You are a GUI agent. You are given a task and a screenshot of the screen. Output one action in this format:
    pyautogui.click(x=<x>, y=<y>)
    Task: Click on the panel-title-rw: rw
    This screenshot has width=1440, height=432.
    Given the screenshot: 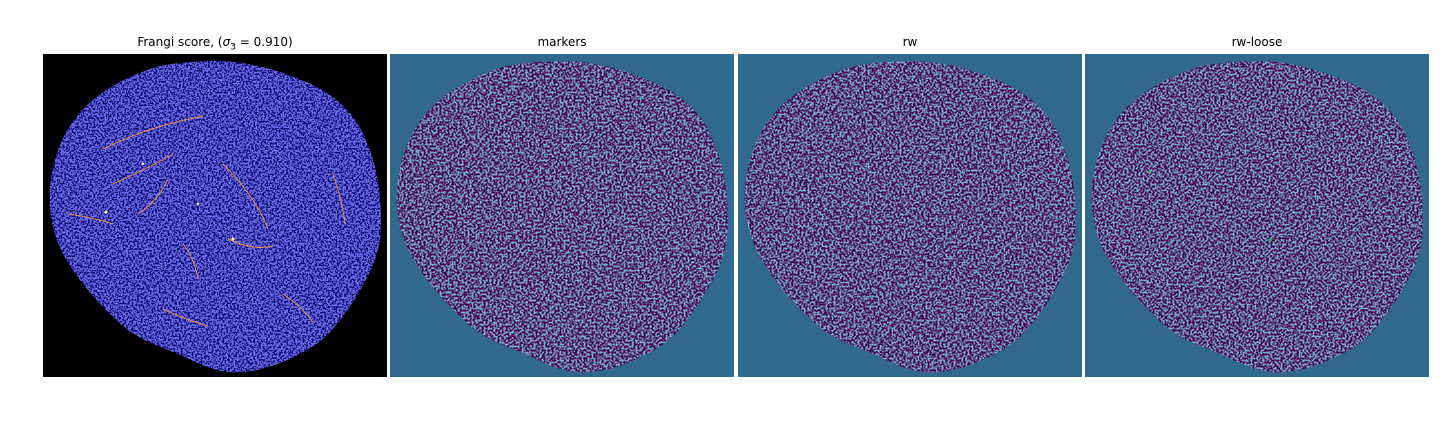 What is the action you would take?
    pyautogui.click(x=910, y=42)
    